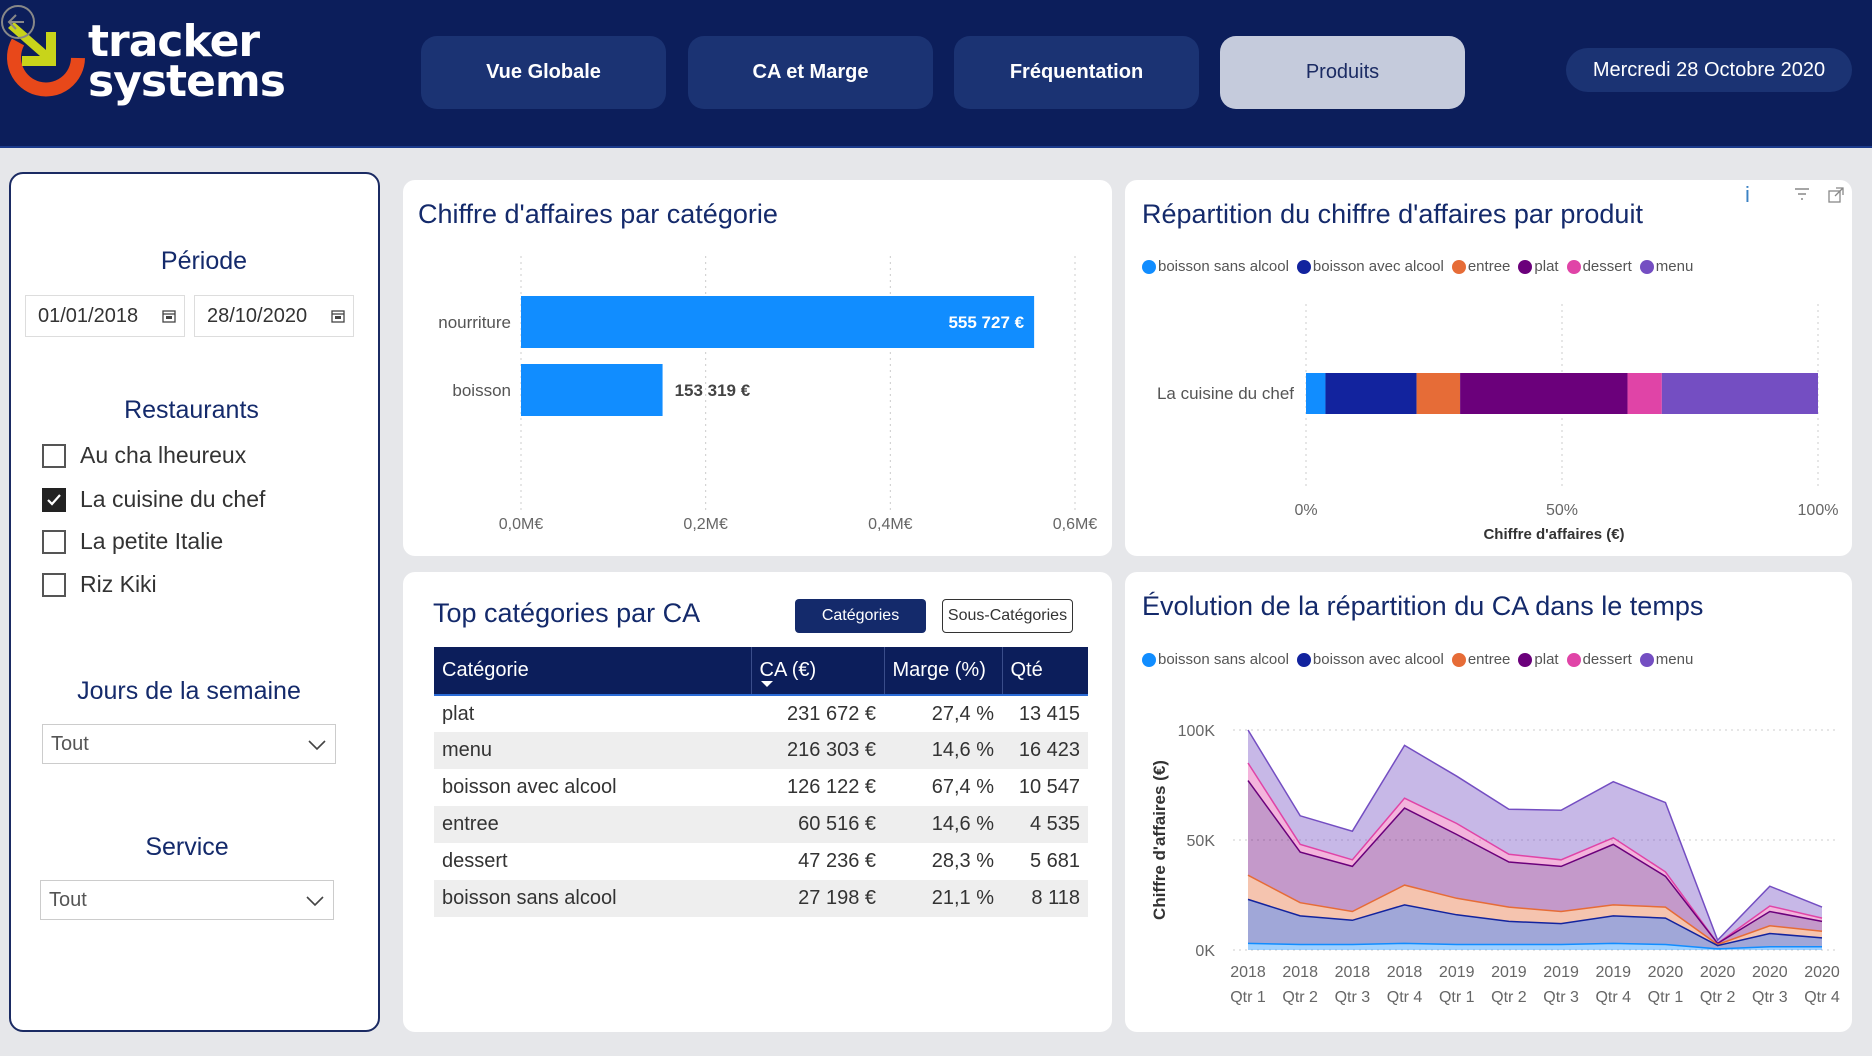 The width and height of the screenshot is (1872, 1056). I want to click on restaurant-option-au-cha-lheureux: Au cha lheureux, so click(144, 455).